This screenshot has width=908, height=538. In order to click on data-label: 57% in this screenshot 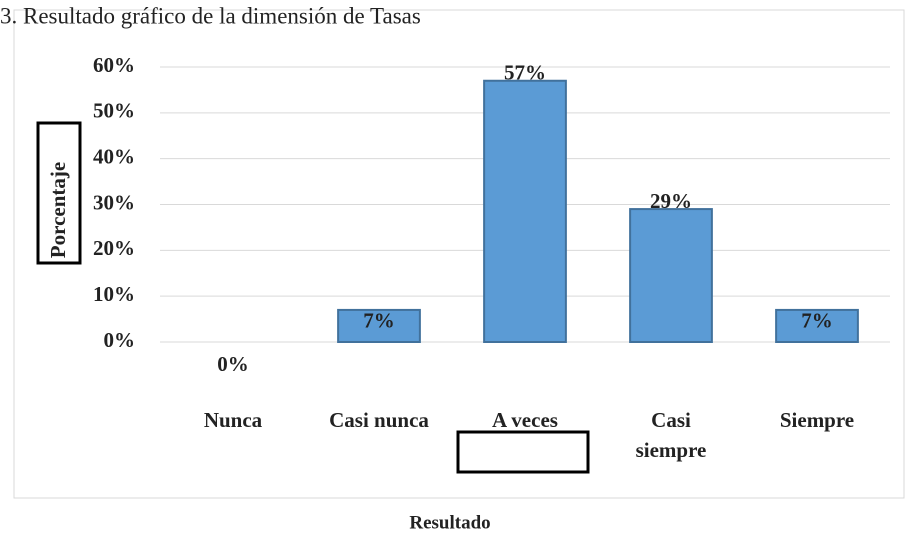, I will do `click(525, 73)`.